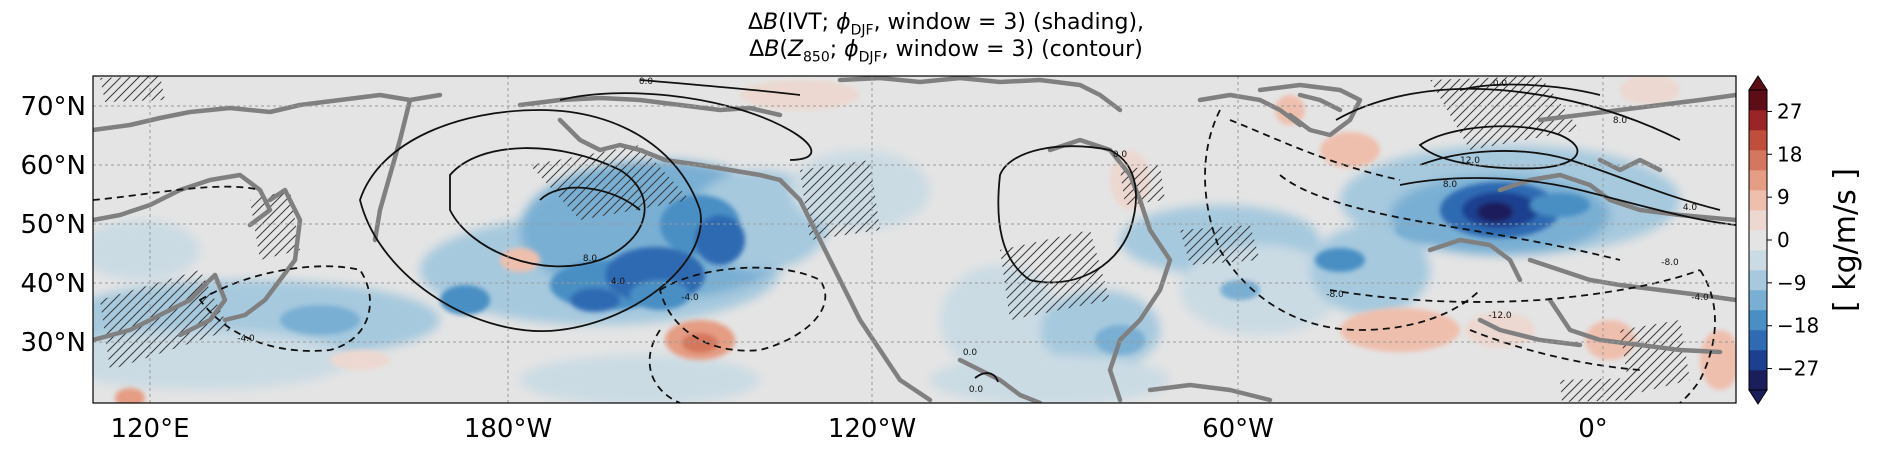 Image resolution: width=1892 pixels, height=449 pixels. I want to click on contour-label: 12.0, so click(1470, 161).